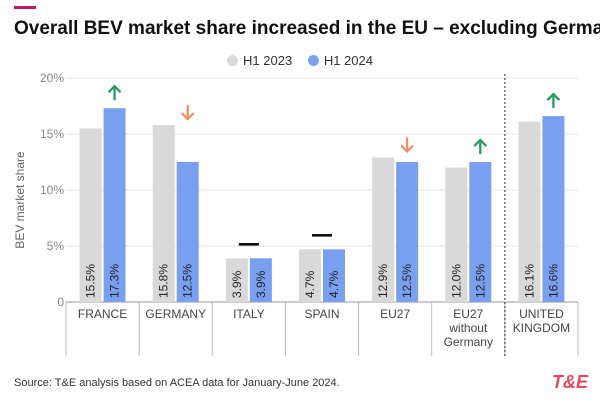 This screenshot has height=413, width=600. What do you see at coordinates (164, 281) in the screenshot?
I see `bar-value-label: 15.8%` at bounding box center [164, 281].